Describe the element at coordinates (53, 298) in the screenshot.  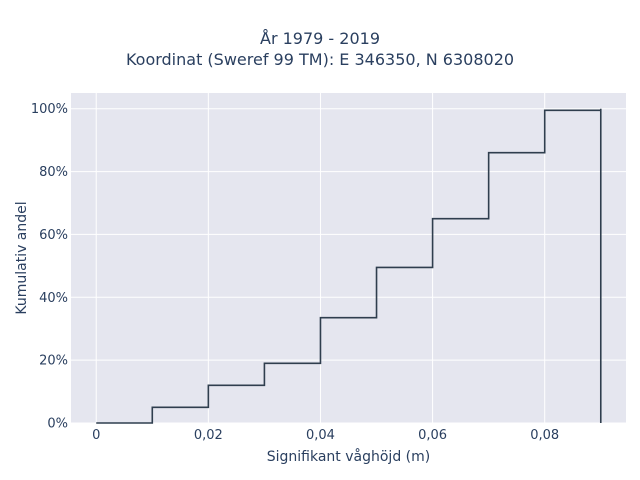
I see `y-tick-label: 40%` at that location.